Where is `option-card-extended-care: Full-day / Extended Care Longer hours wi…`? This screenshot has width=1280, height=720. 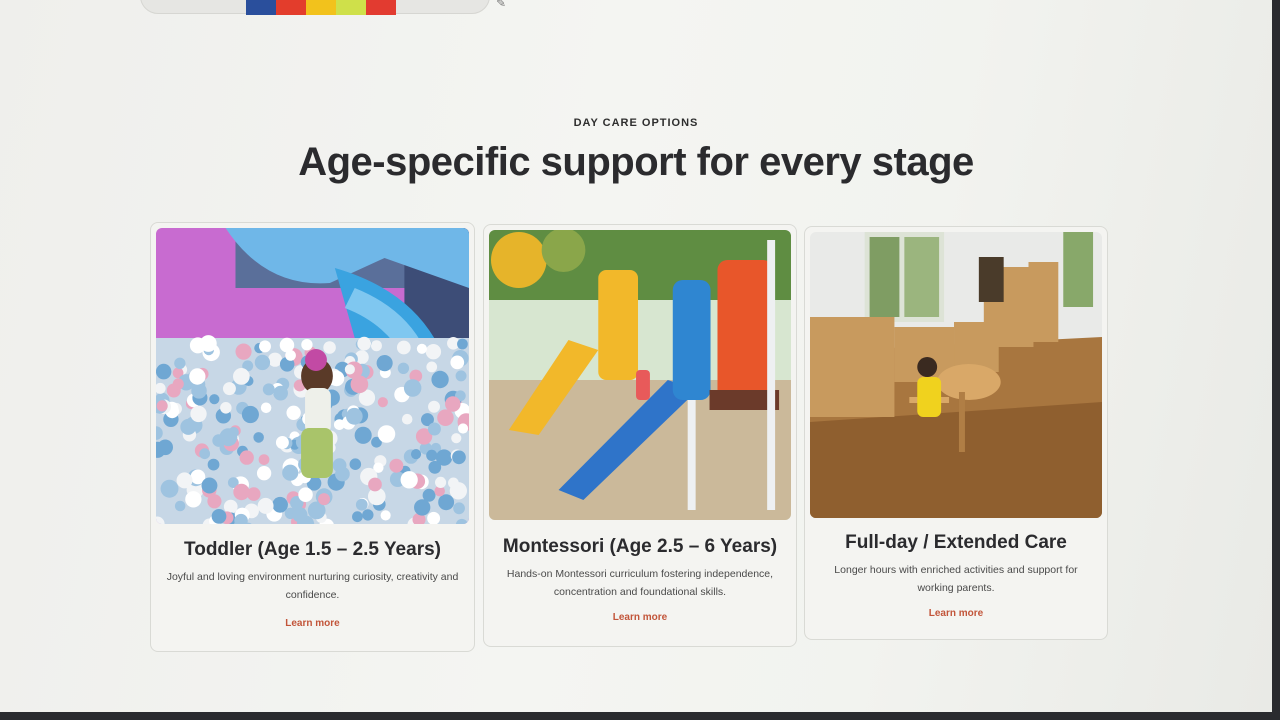 option-card-extended-care: Full-day / Extended Care Longer hours wi… is located at coordinates (956, 433).